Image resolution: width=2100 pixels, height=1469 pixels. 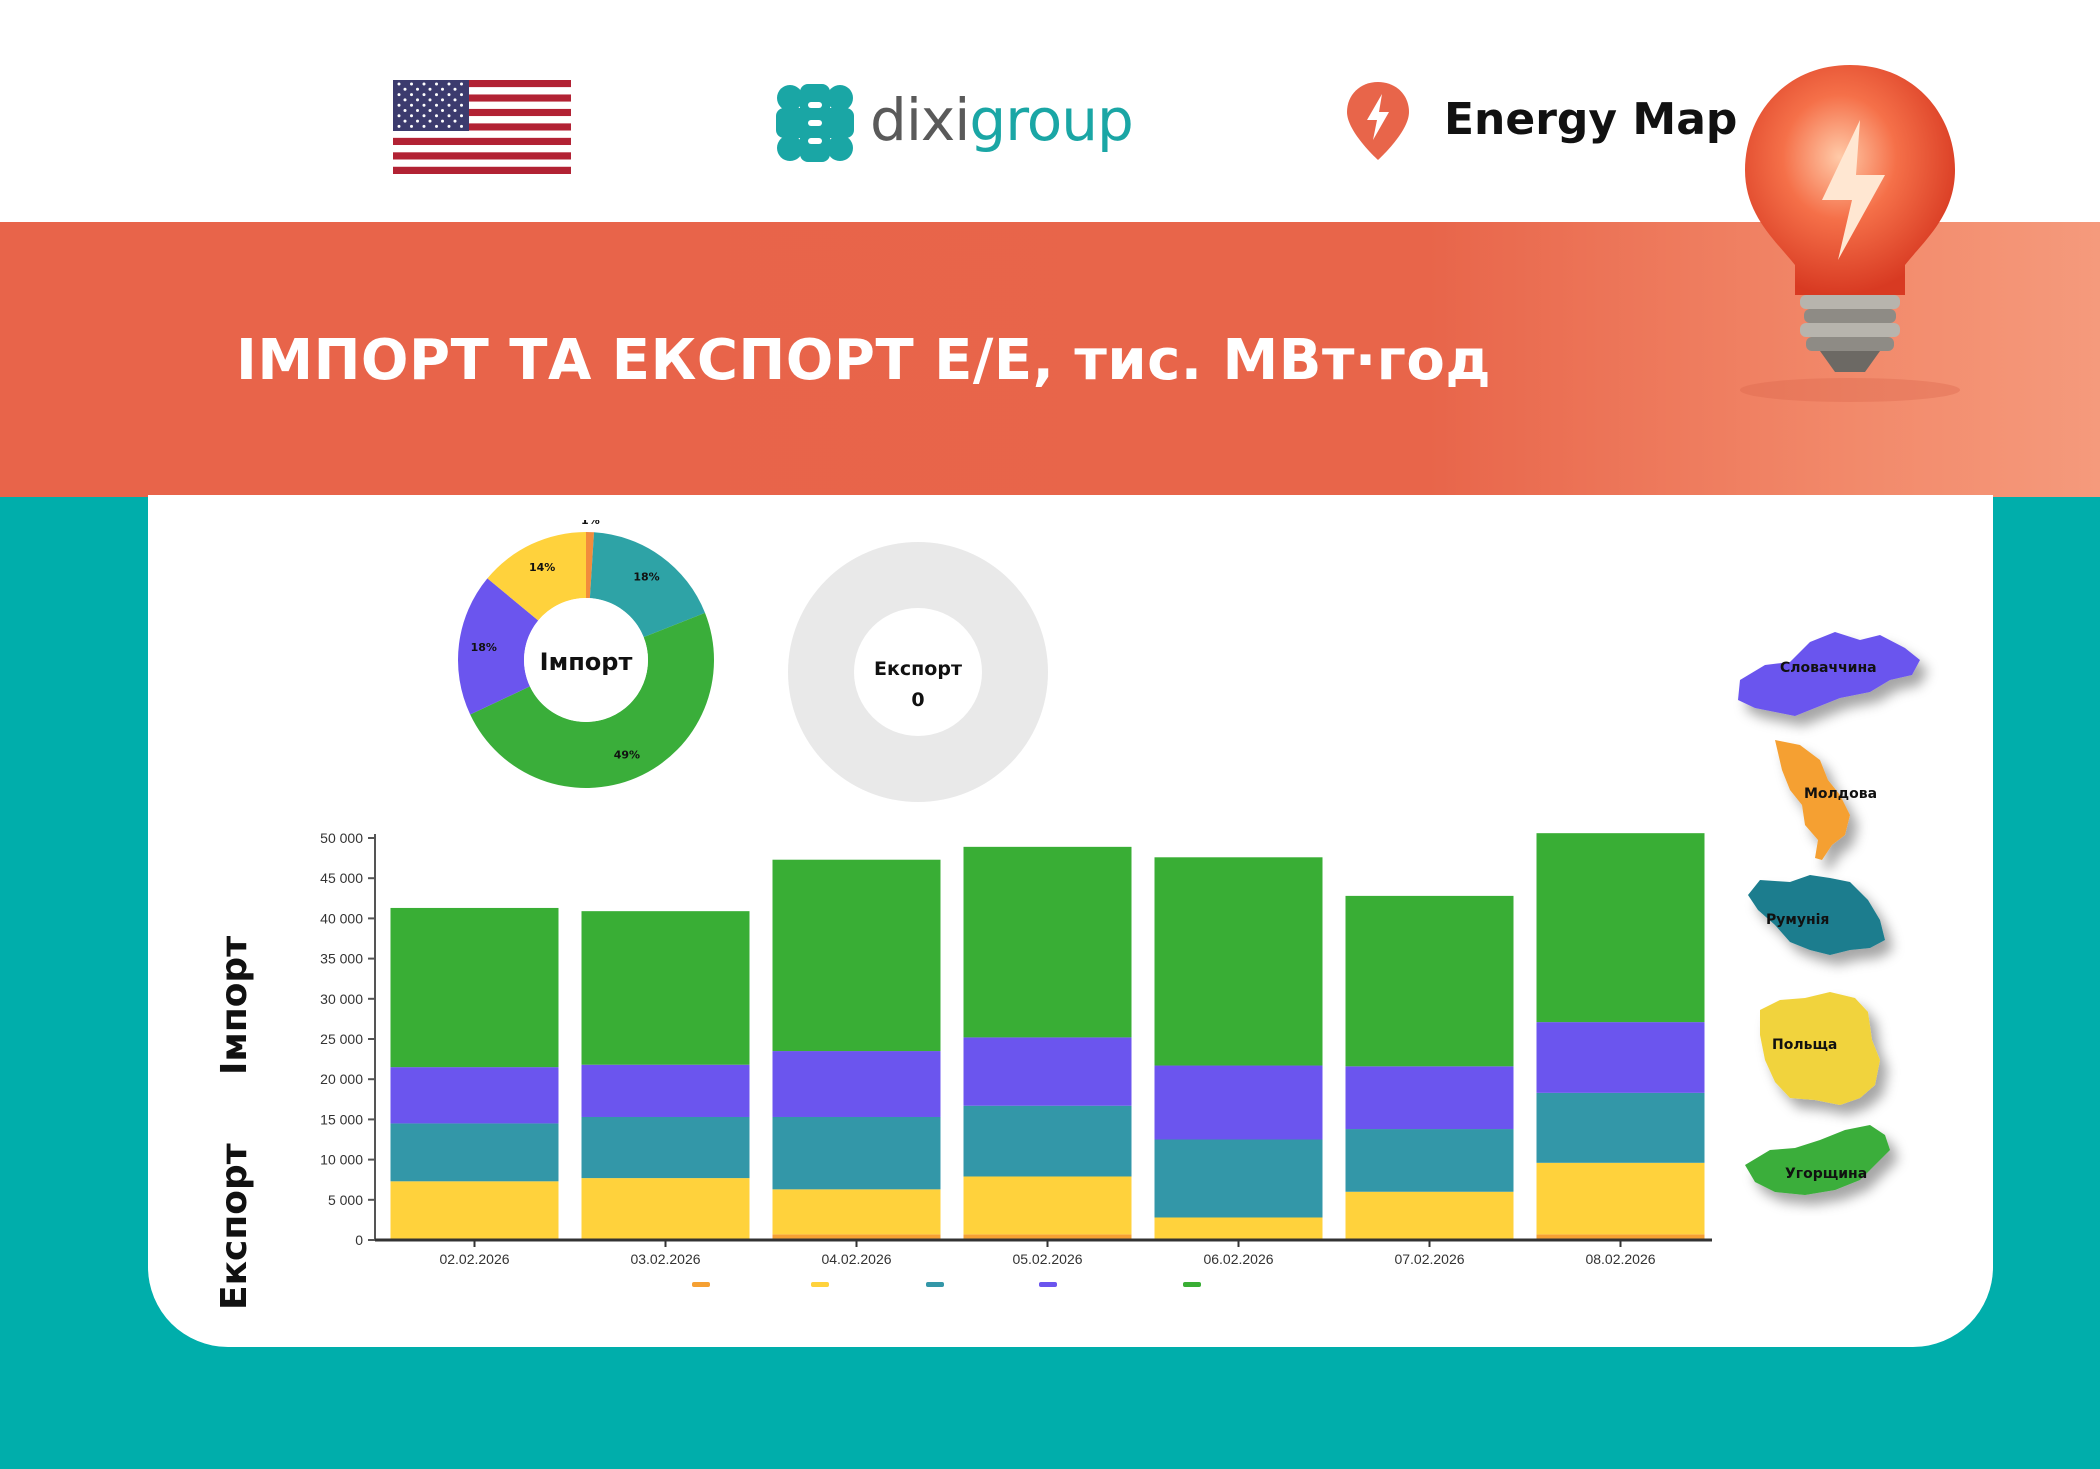 I want to click on import-donut-slice-label: 14%, so click(x=542, y=567).